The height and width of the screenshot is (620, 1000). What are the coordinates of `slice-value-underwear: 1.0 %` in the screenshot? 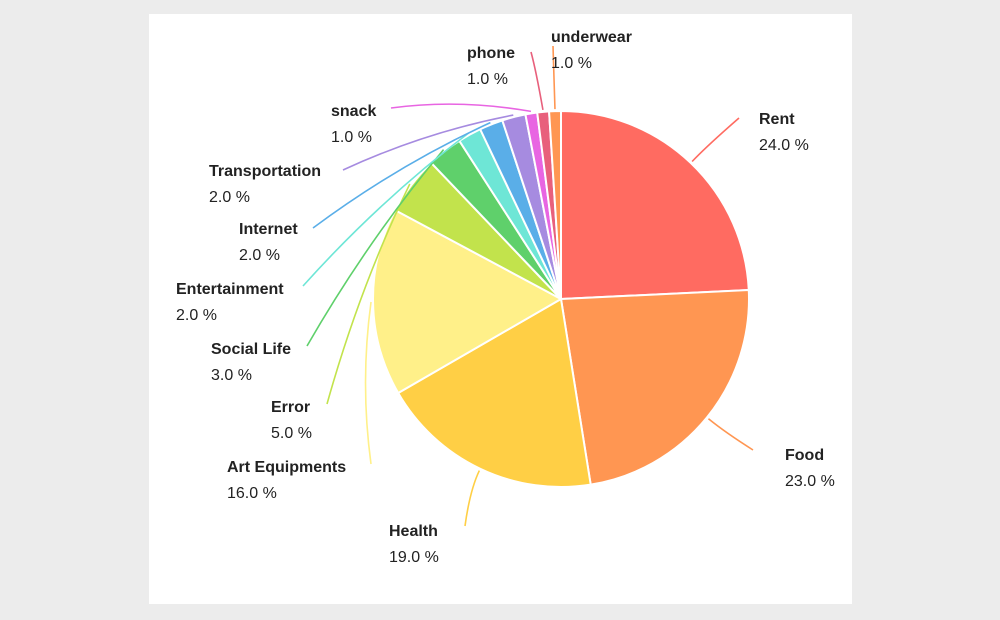 It's located at (571, 63).